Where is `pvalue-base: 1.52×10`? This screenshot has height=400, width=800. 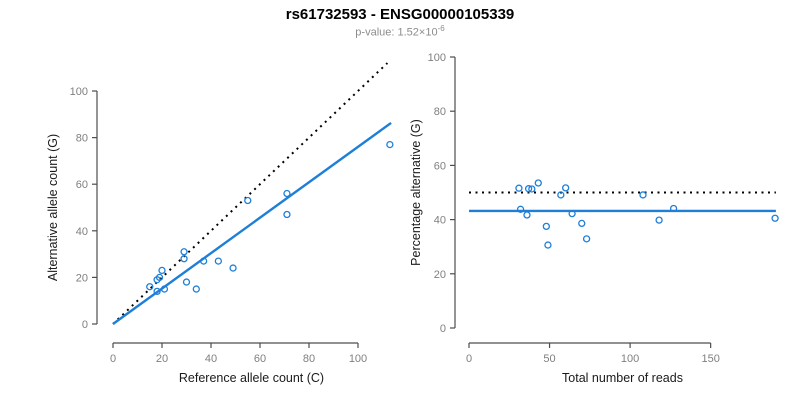
pvalue-base: 1.52×10 is located at coordinates (417, 32).